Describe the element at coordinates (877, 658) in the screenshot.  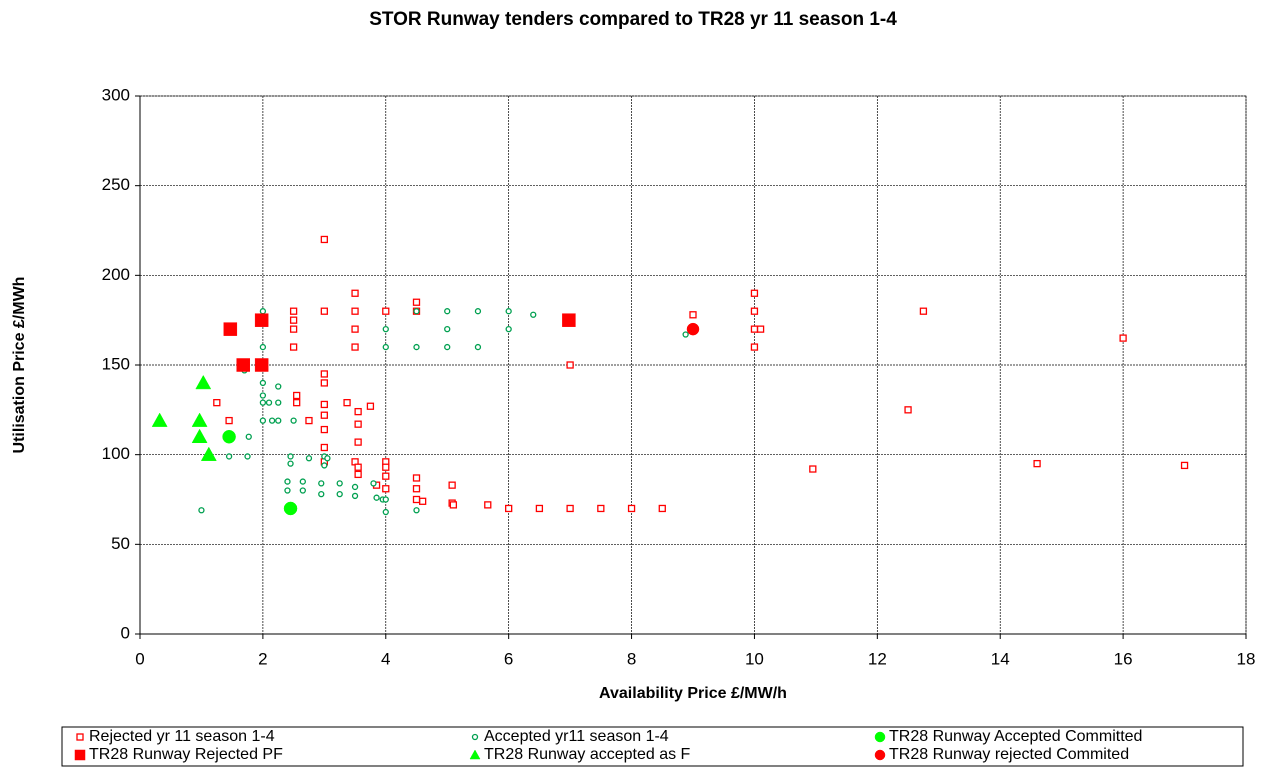
I see `x-tick-label: 12` at that location.